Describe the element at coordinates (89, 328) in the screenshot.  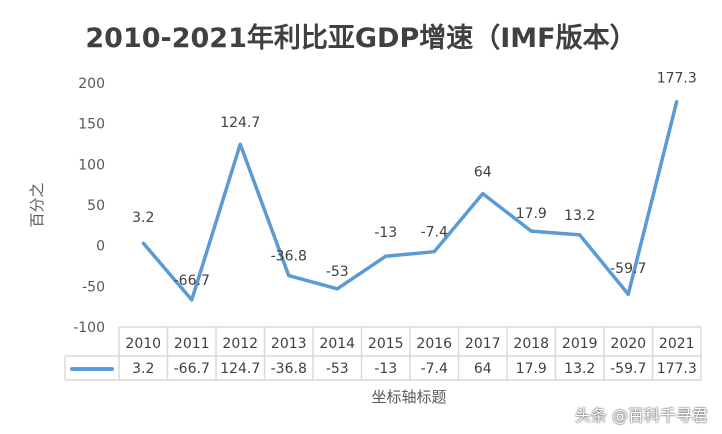
I see `y-tick-label: -100` at that location.